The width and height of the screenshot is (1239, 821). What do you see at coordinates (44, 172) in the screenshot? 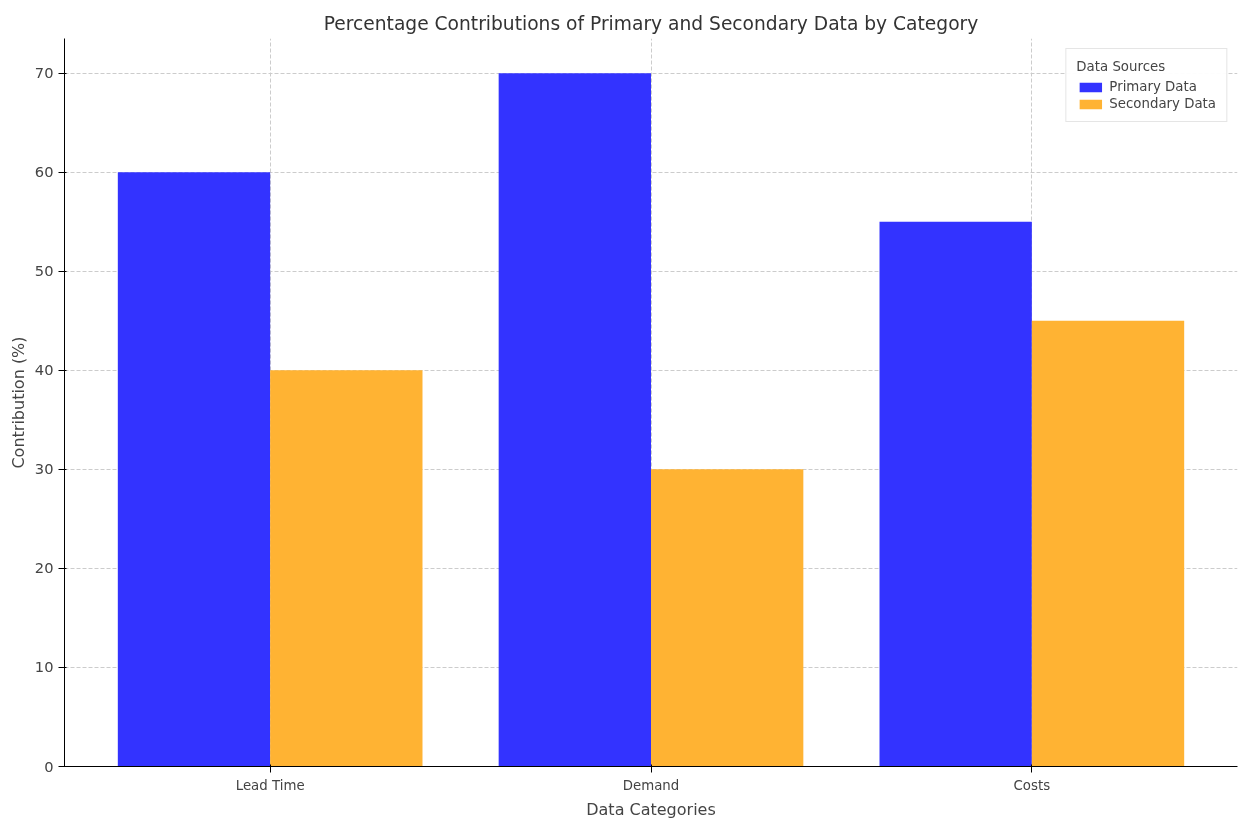
I see `y-tick-label: 60` at bounding box center [44, 172].